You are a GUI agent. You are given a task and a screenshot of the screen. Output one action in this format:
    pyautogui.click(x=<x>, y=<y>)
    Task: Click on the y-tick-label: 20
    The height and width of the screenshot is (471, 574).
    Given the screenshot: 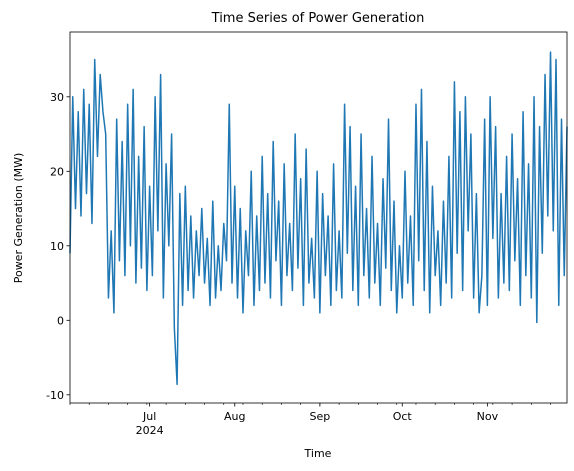 What is the action you would take?
    pyautogui.click(x=57, y=171)
    